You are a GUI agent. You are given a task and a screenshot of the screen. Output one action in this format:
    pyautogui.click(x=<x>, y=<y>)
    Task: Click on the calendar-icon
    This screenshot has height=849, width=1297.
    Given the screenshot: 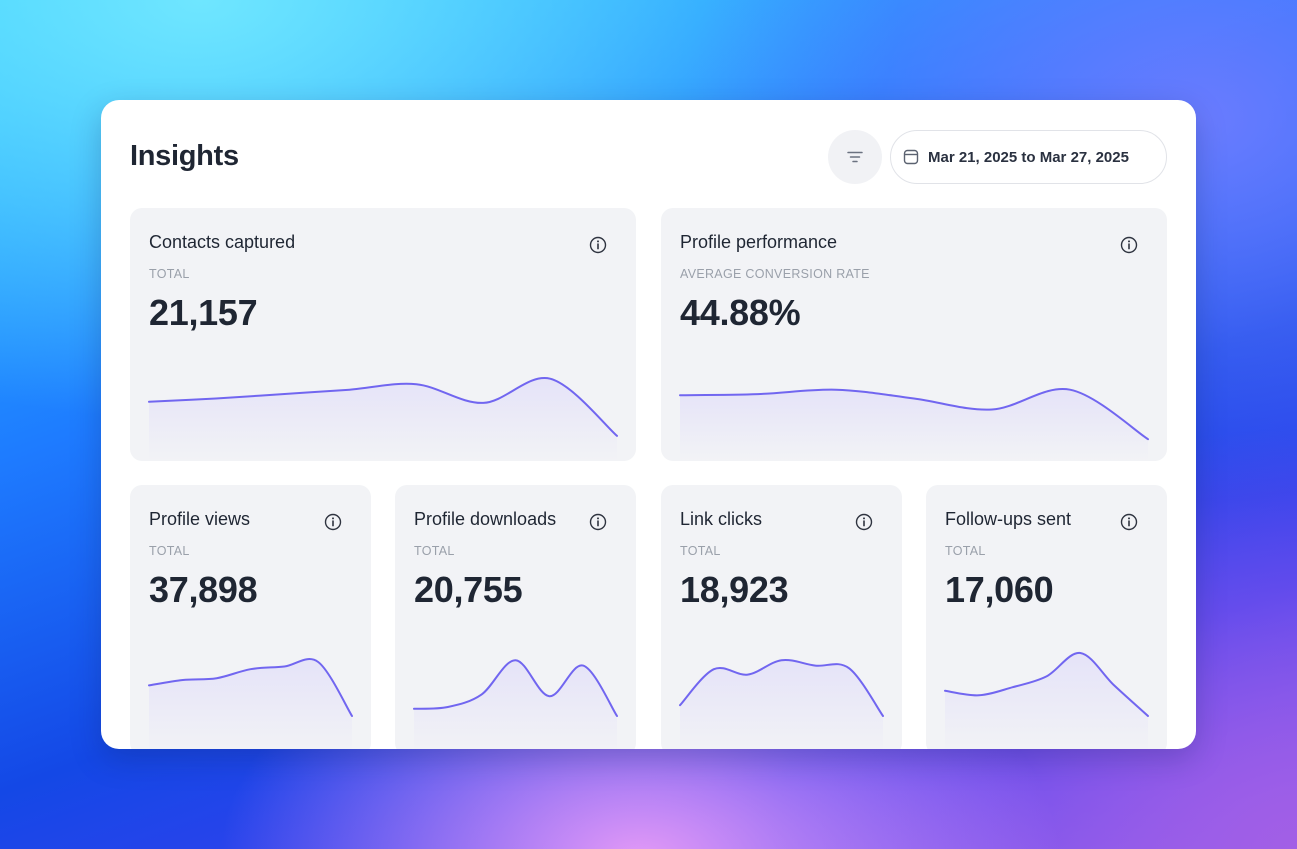 What is the action you would take?
    pyautogui.click(x=911, y=157)
    